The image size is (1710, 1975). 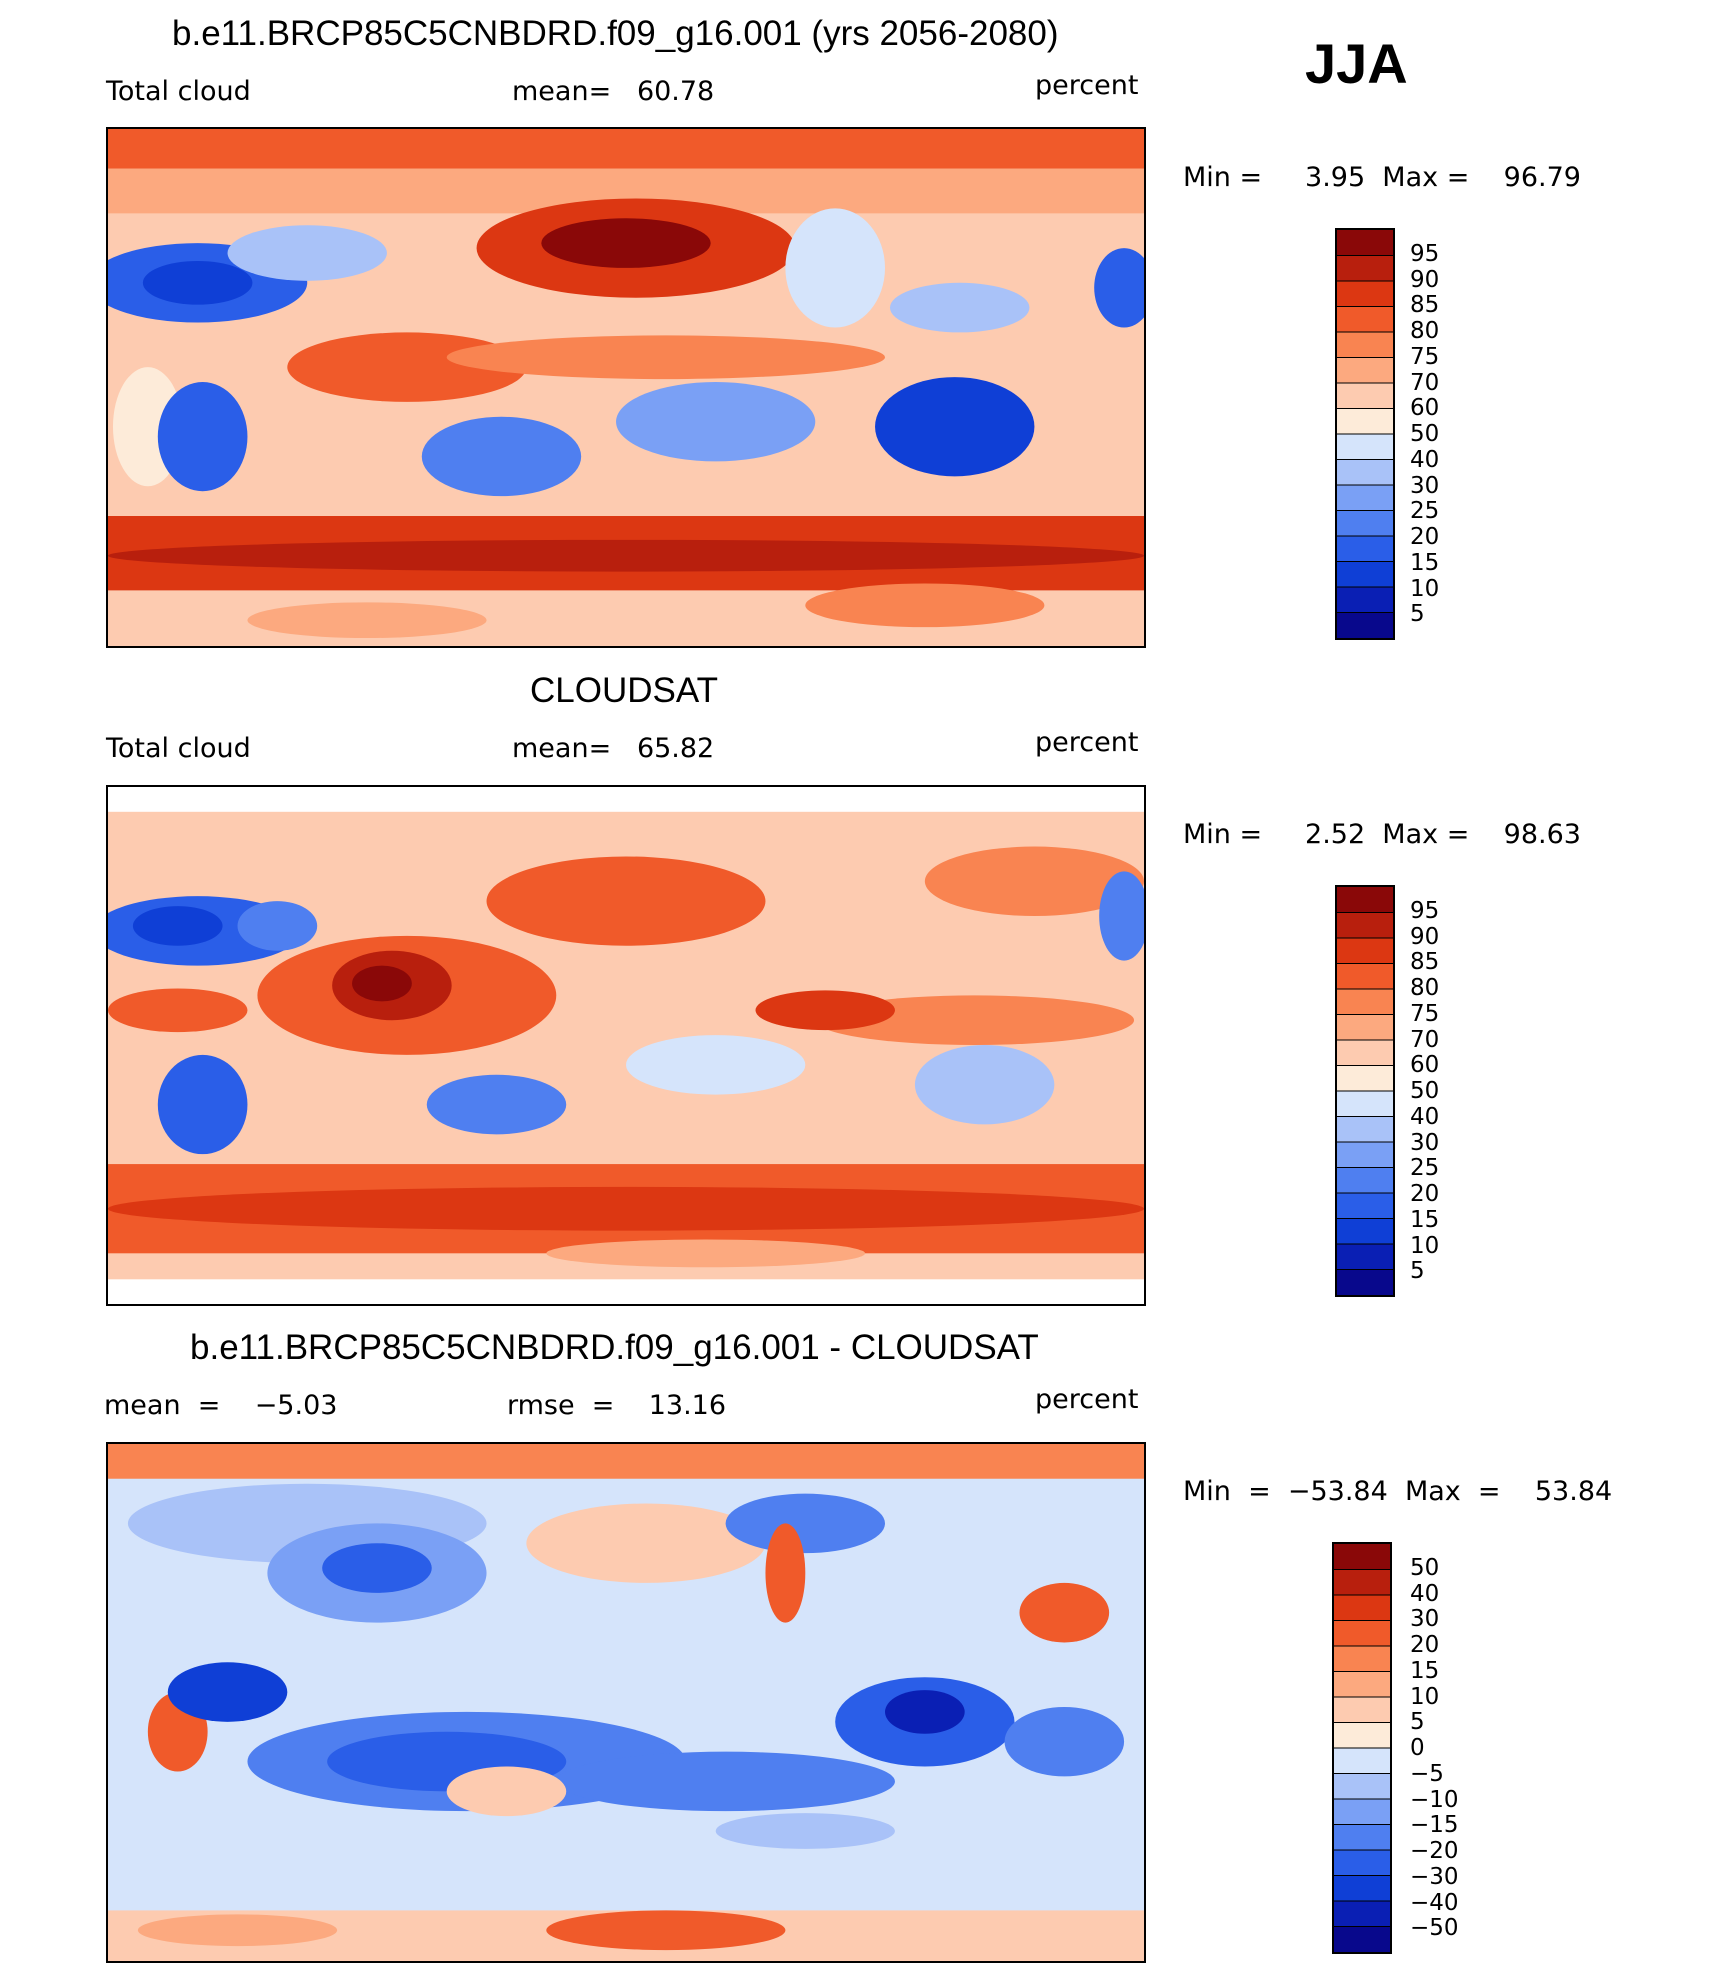 What do you see at coordinates (1434, 1928) in the screenshot?
I see `colorbar-tick-label: −50` at bounding box center [1434, 1928].